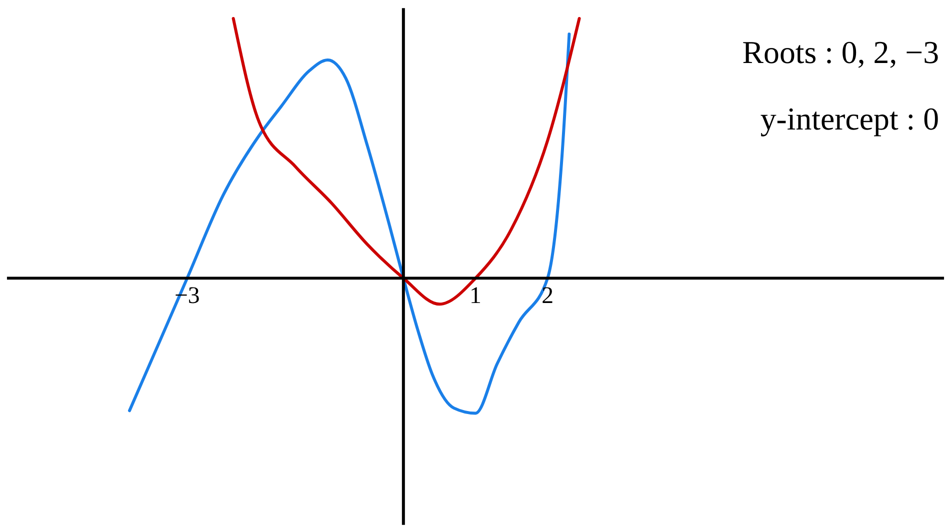 This screenshot has height=529, width=951. I want to click on x-tick-label: 1, so click(476, 296).